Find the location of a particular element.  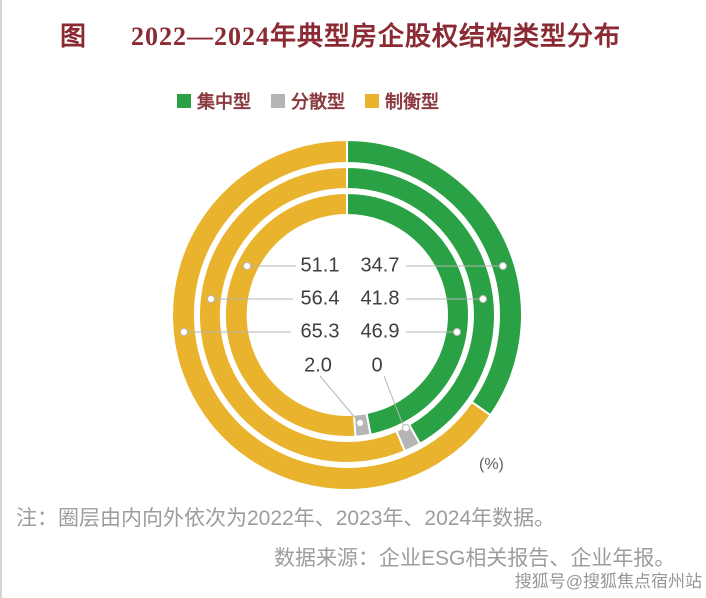

value-label-left-1: 56.4 is located at coordinates (320, 298).